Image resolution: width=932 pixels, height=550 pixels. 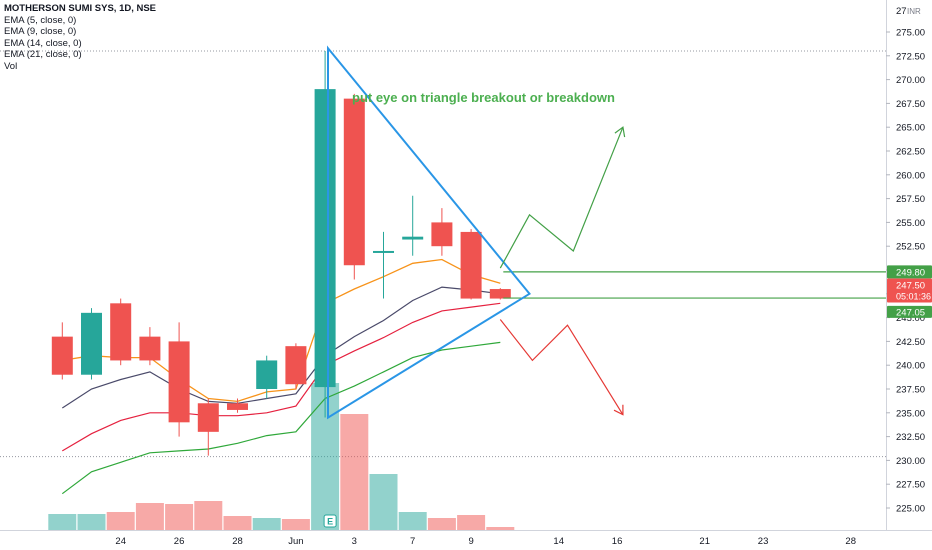 I want to click on price-label-247-05: 247.05, so click(x=910, y=312).